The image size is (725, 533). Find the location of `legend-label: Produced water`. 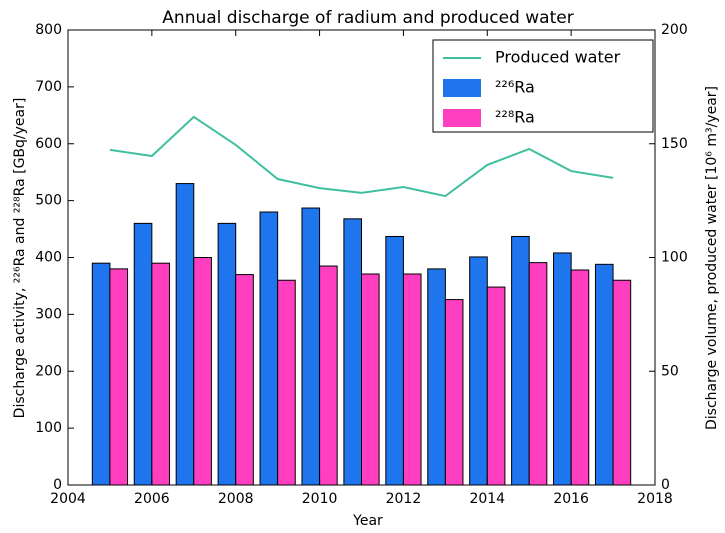

legend-label: Produced water is located at coordinates (558, 57).